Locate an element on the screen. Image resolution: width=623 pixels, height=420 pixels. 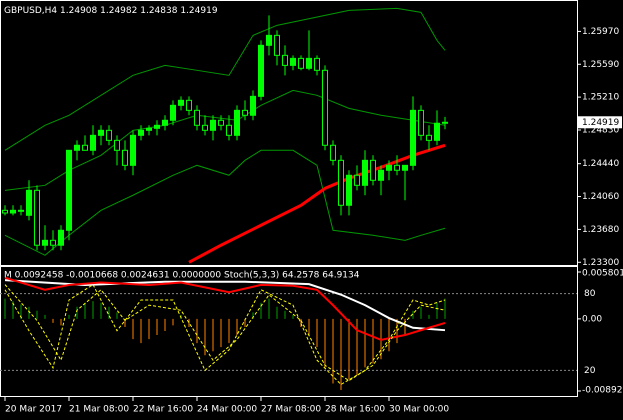
x-tick-label: 28 Mar 16:00 is located at coordinates (355, 410).